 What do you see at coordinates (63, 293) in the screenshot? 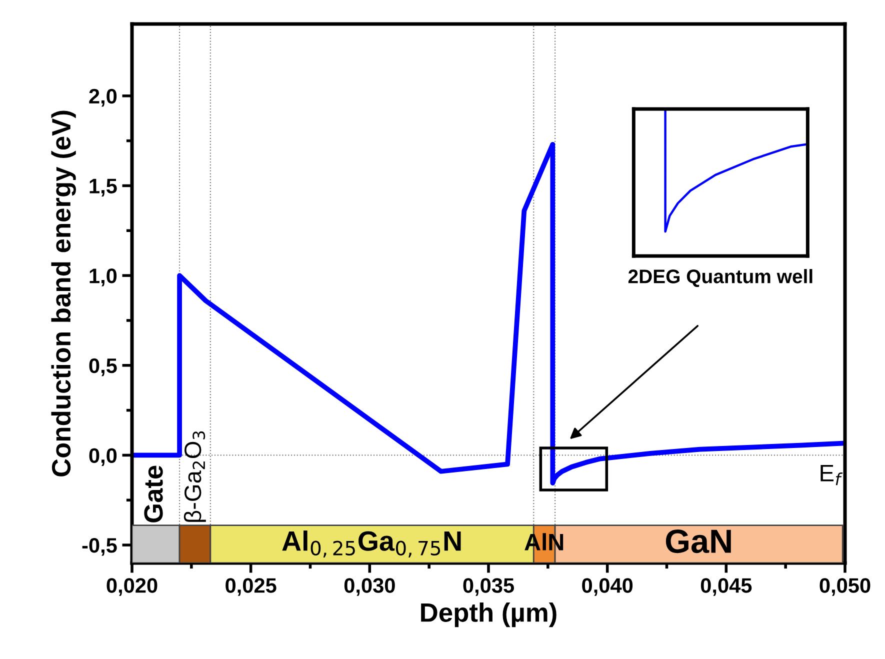
I see `y-axis-title: Conduction band energy (eV)` at bounding box center [63, 293].